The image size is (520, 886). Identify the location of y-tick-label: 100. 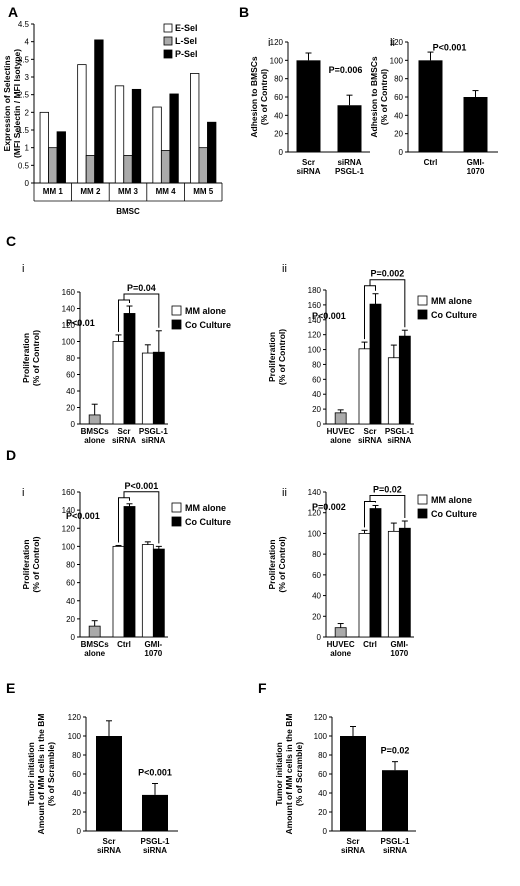
(321, 736).